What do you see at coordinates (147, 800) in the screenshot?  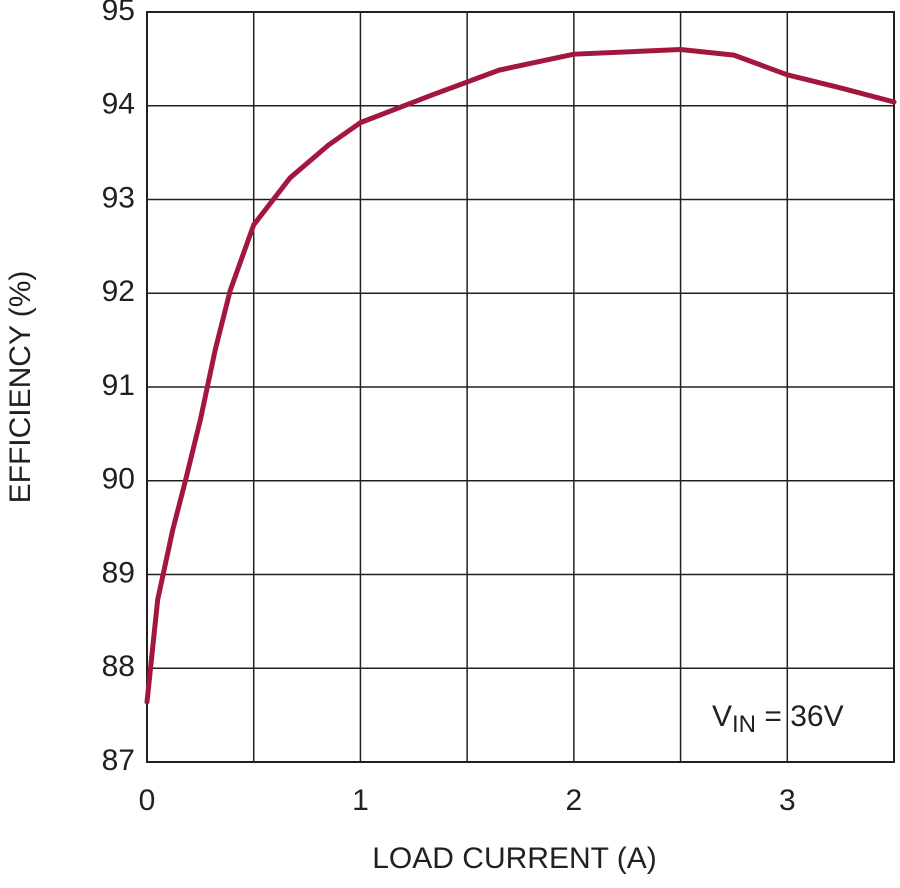 I see `x-tick-label: 0` at bounding box center [147, 800].